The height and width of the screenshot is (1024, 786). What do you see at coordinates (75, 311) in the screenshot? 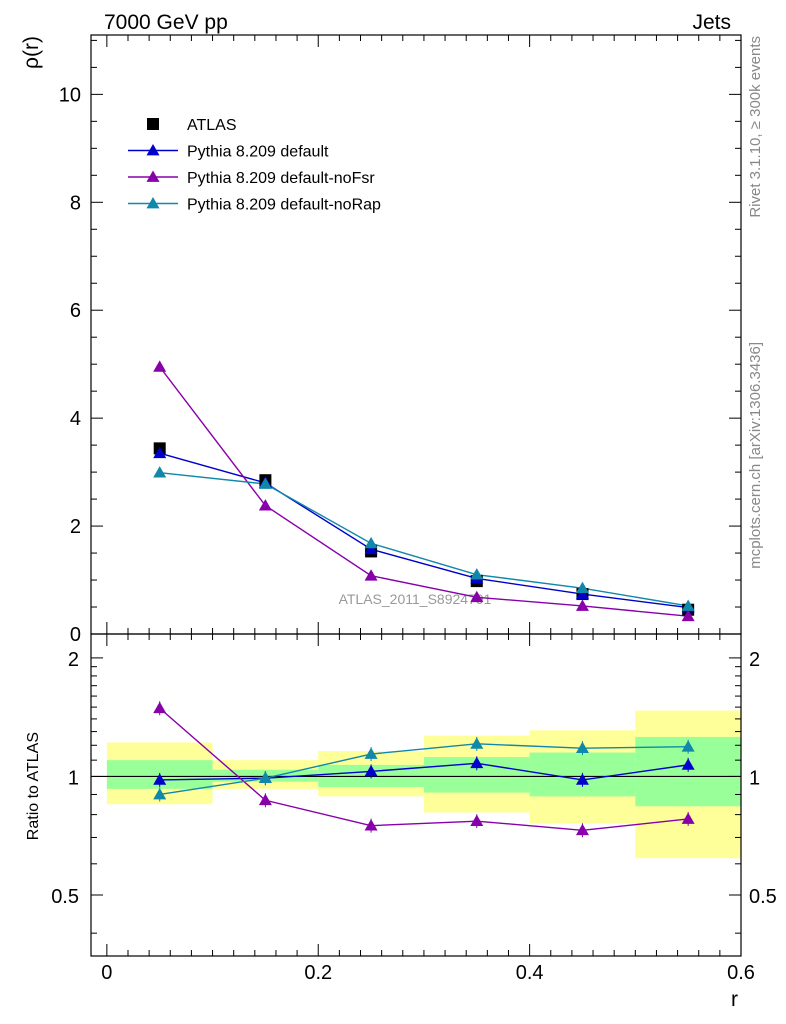
I see `main-y-tick-label: 6` at bounding box center [75, 311].